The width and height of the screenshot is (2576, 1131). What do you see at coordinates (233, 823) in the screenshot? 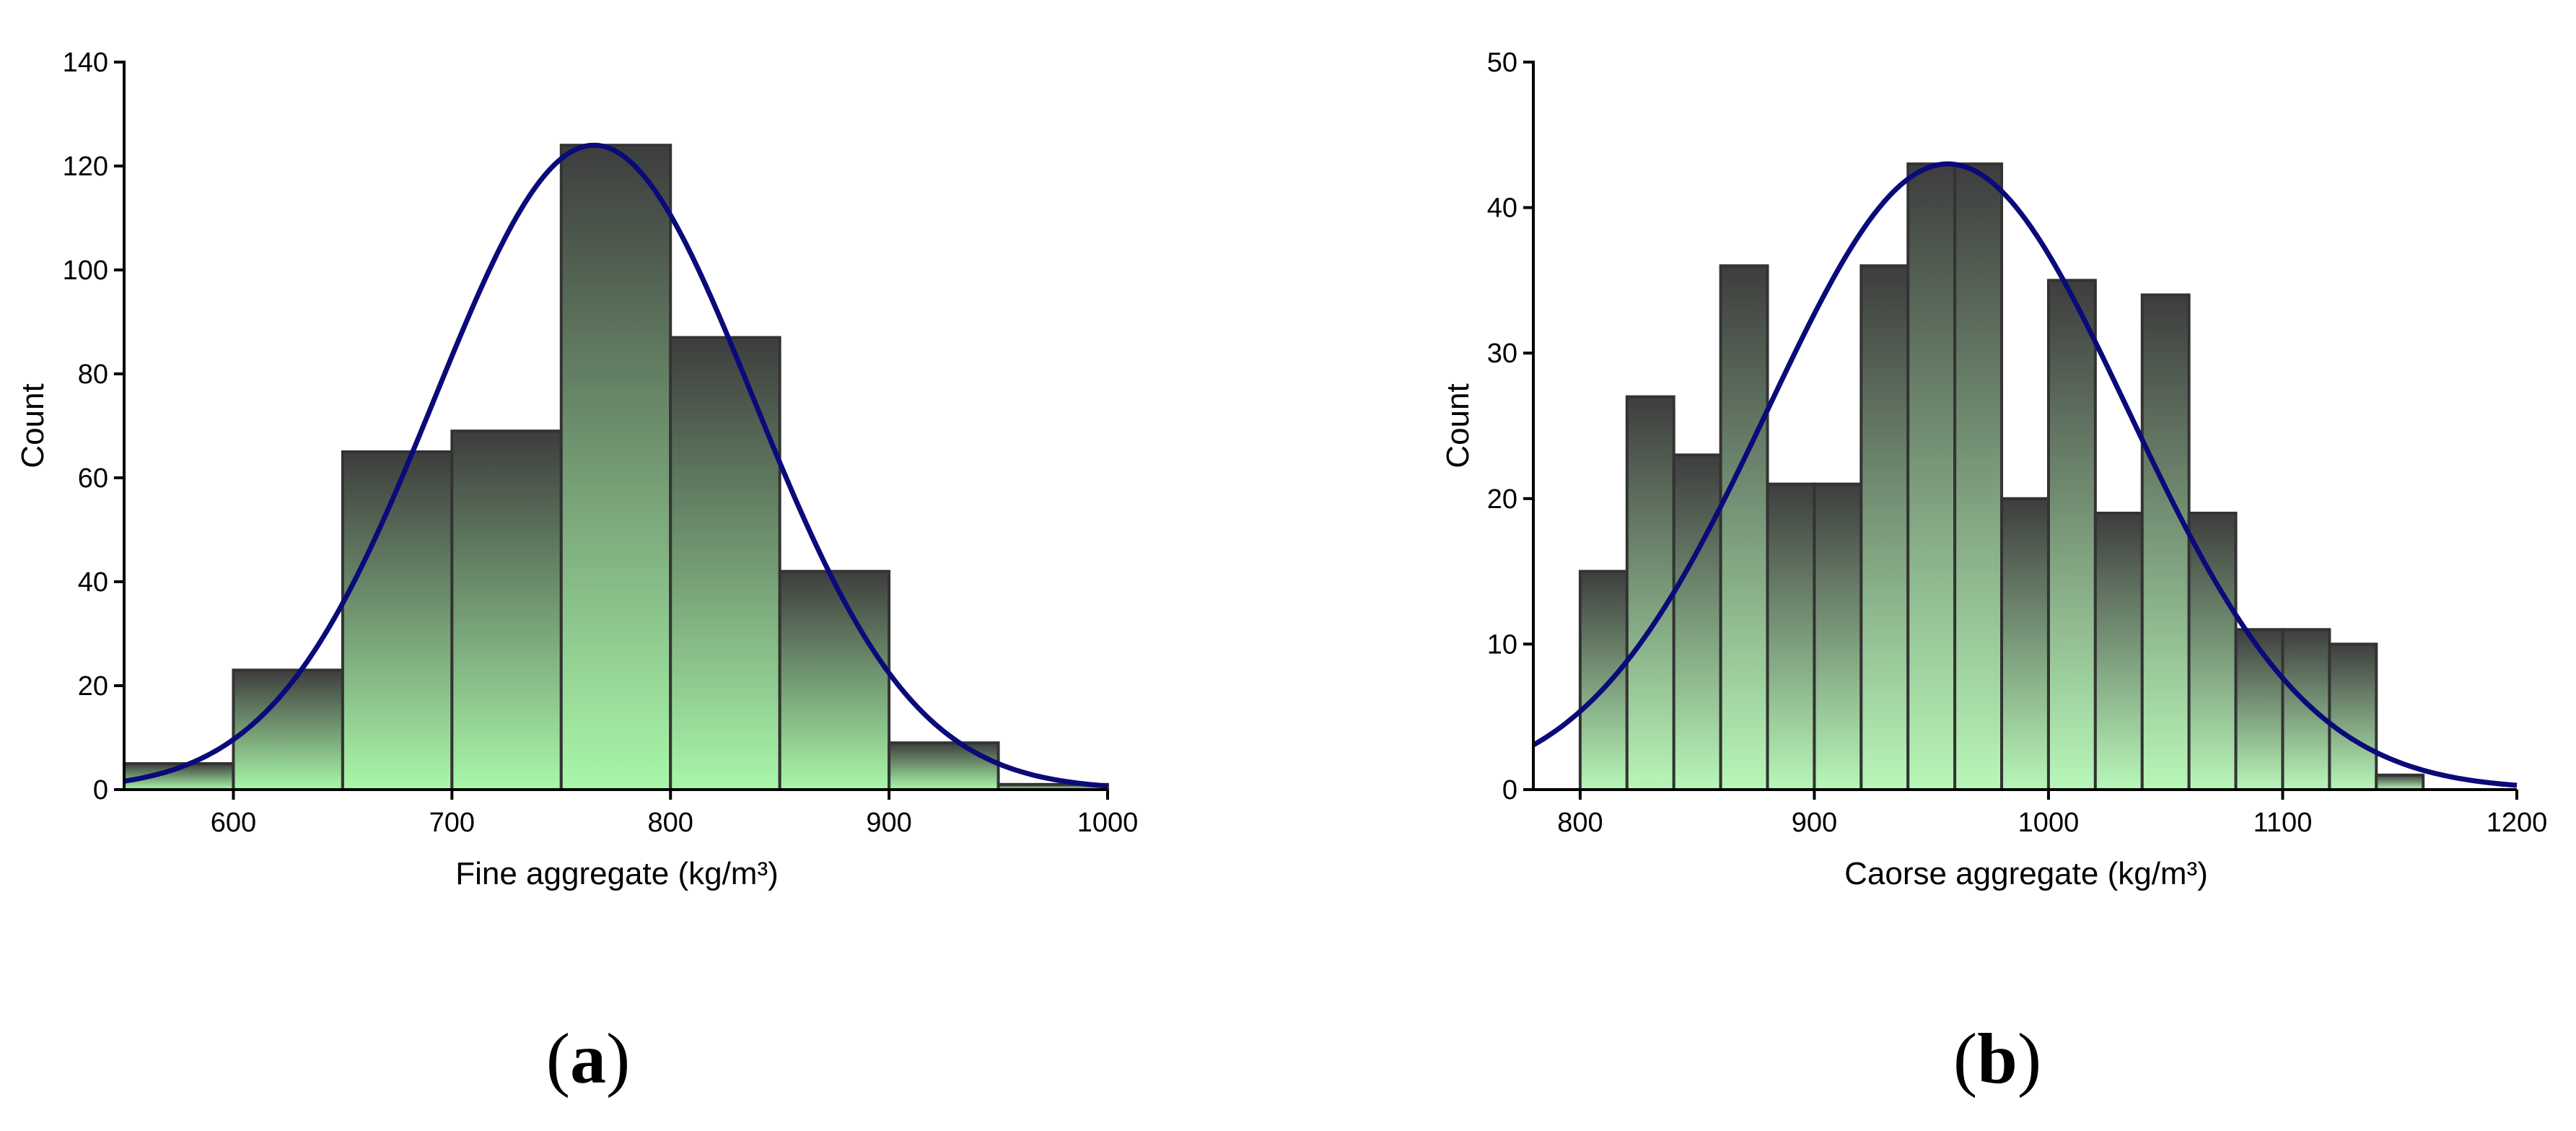
I see `x-tick-label: 600` at bounding box center [233, 823].